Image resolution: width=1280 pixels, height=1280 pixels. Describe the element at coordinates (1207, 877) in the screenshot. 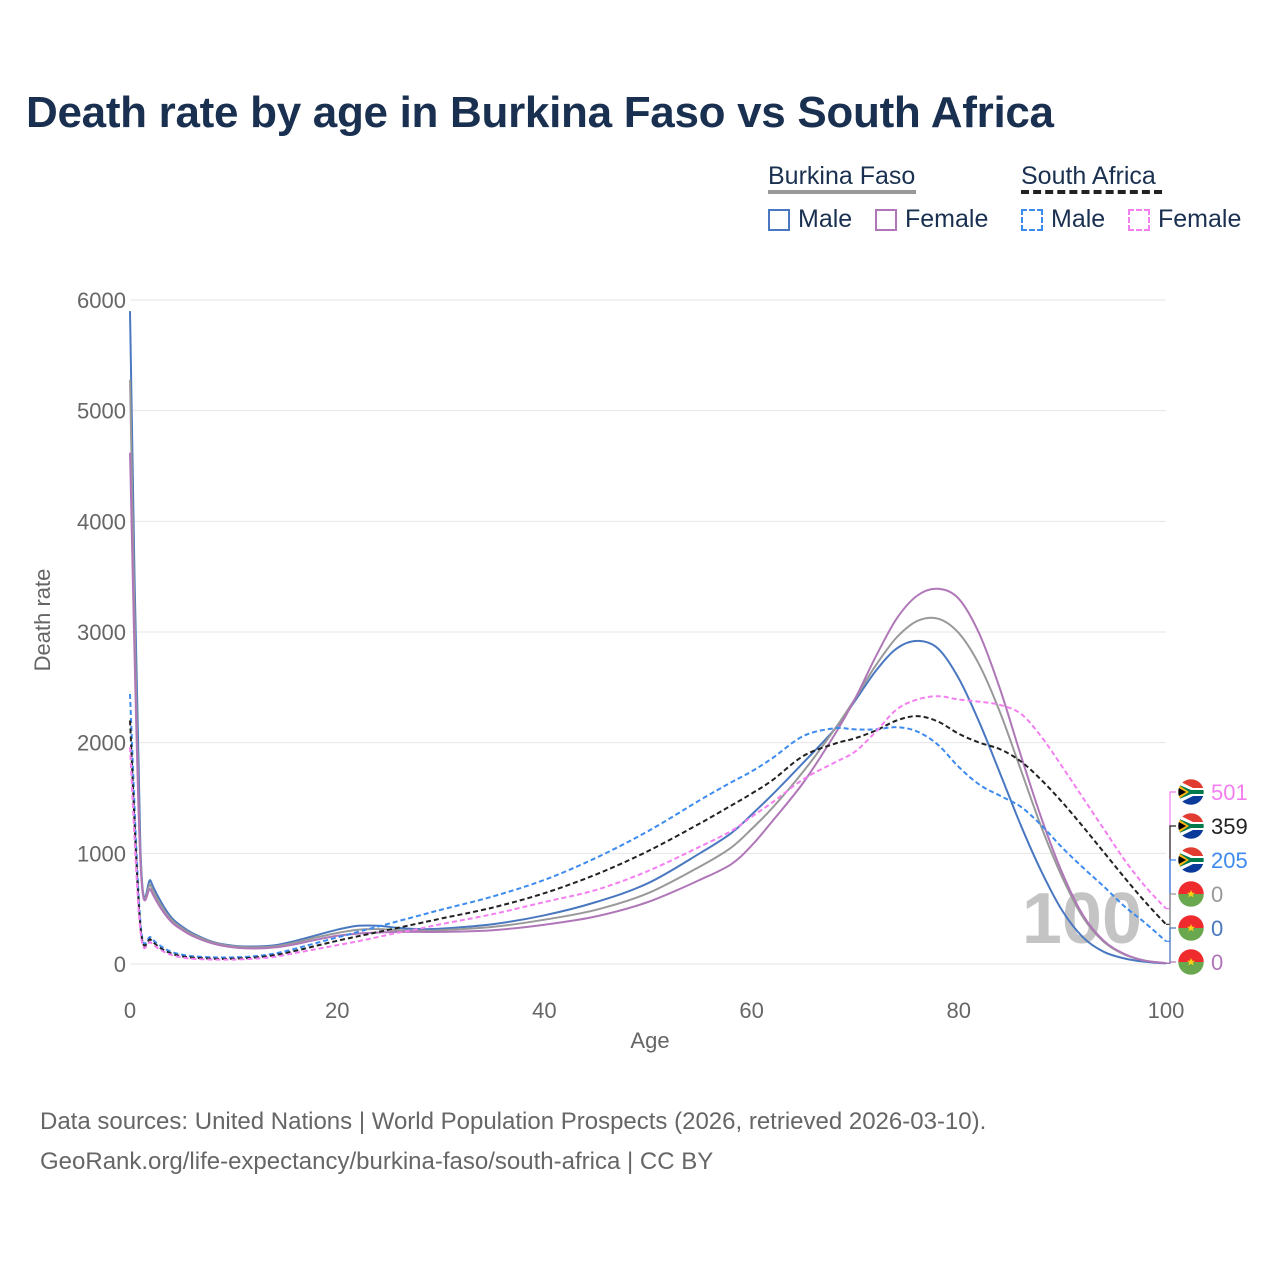

I see `end-markers: 501 359 205 0 0 0` at that location.